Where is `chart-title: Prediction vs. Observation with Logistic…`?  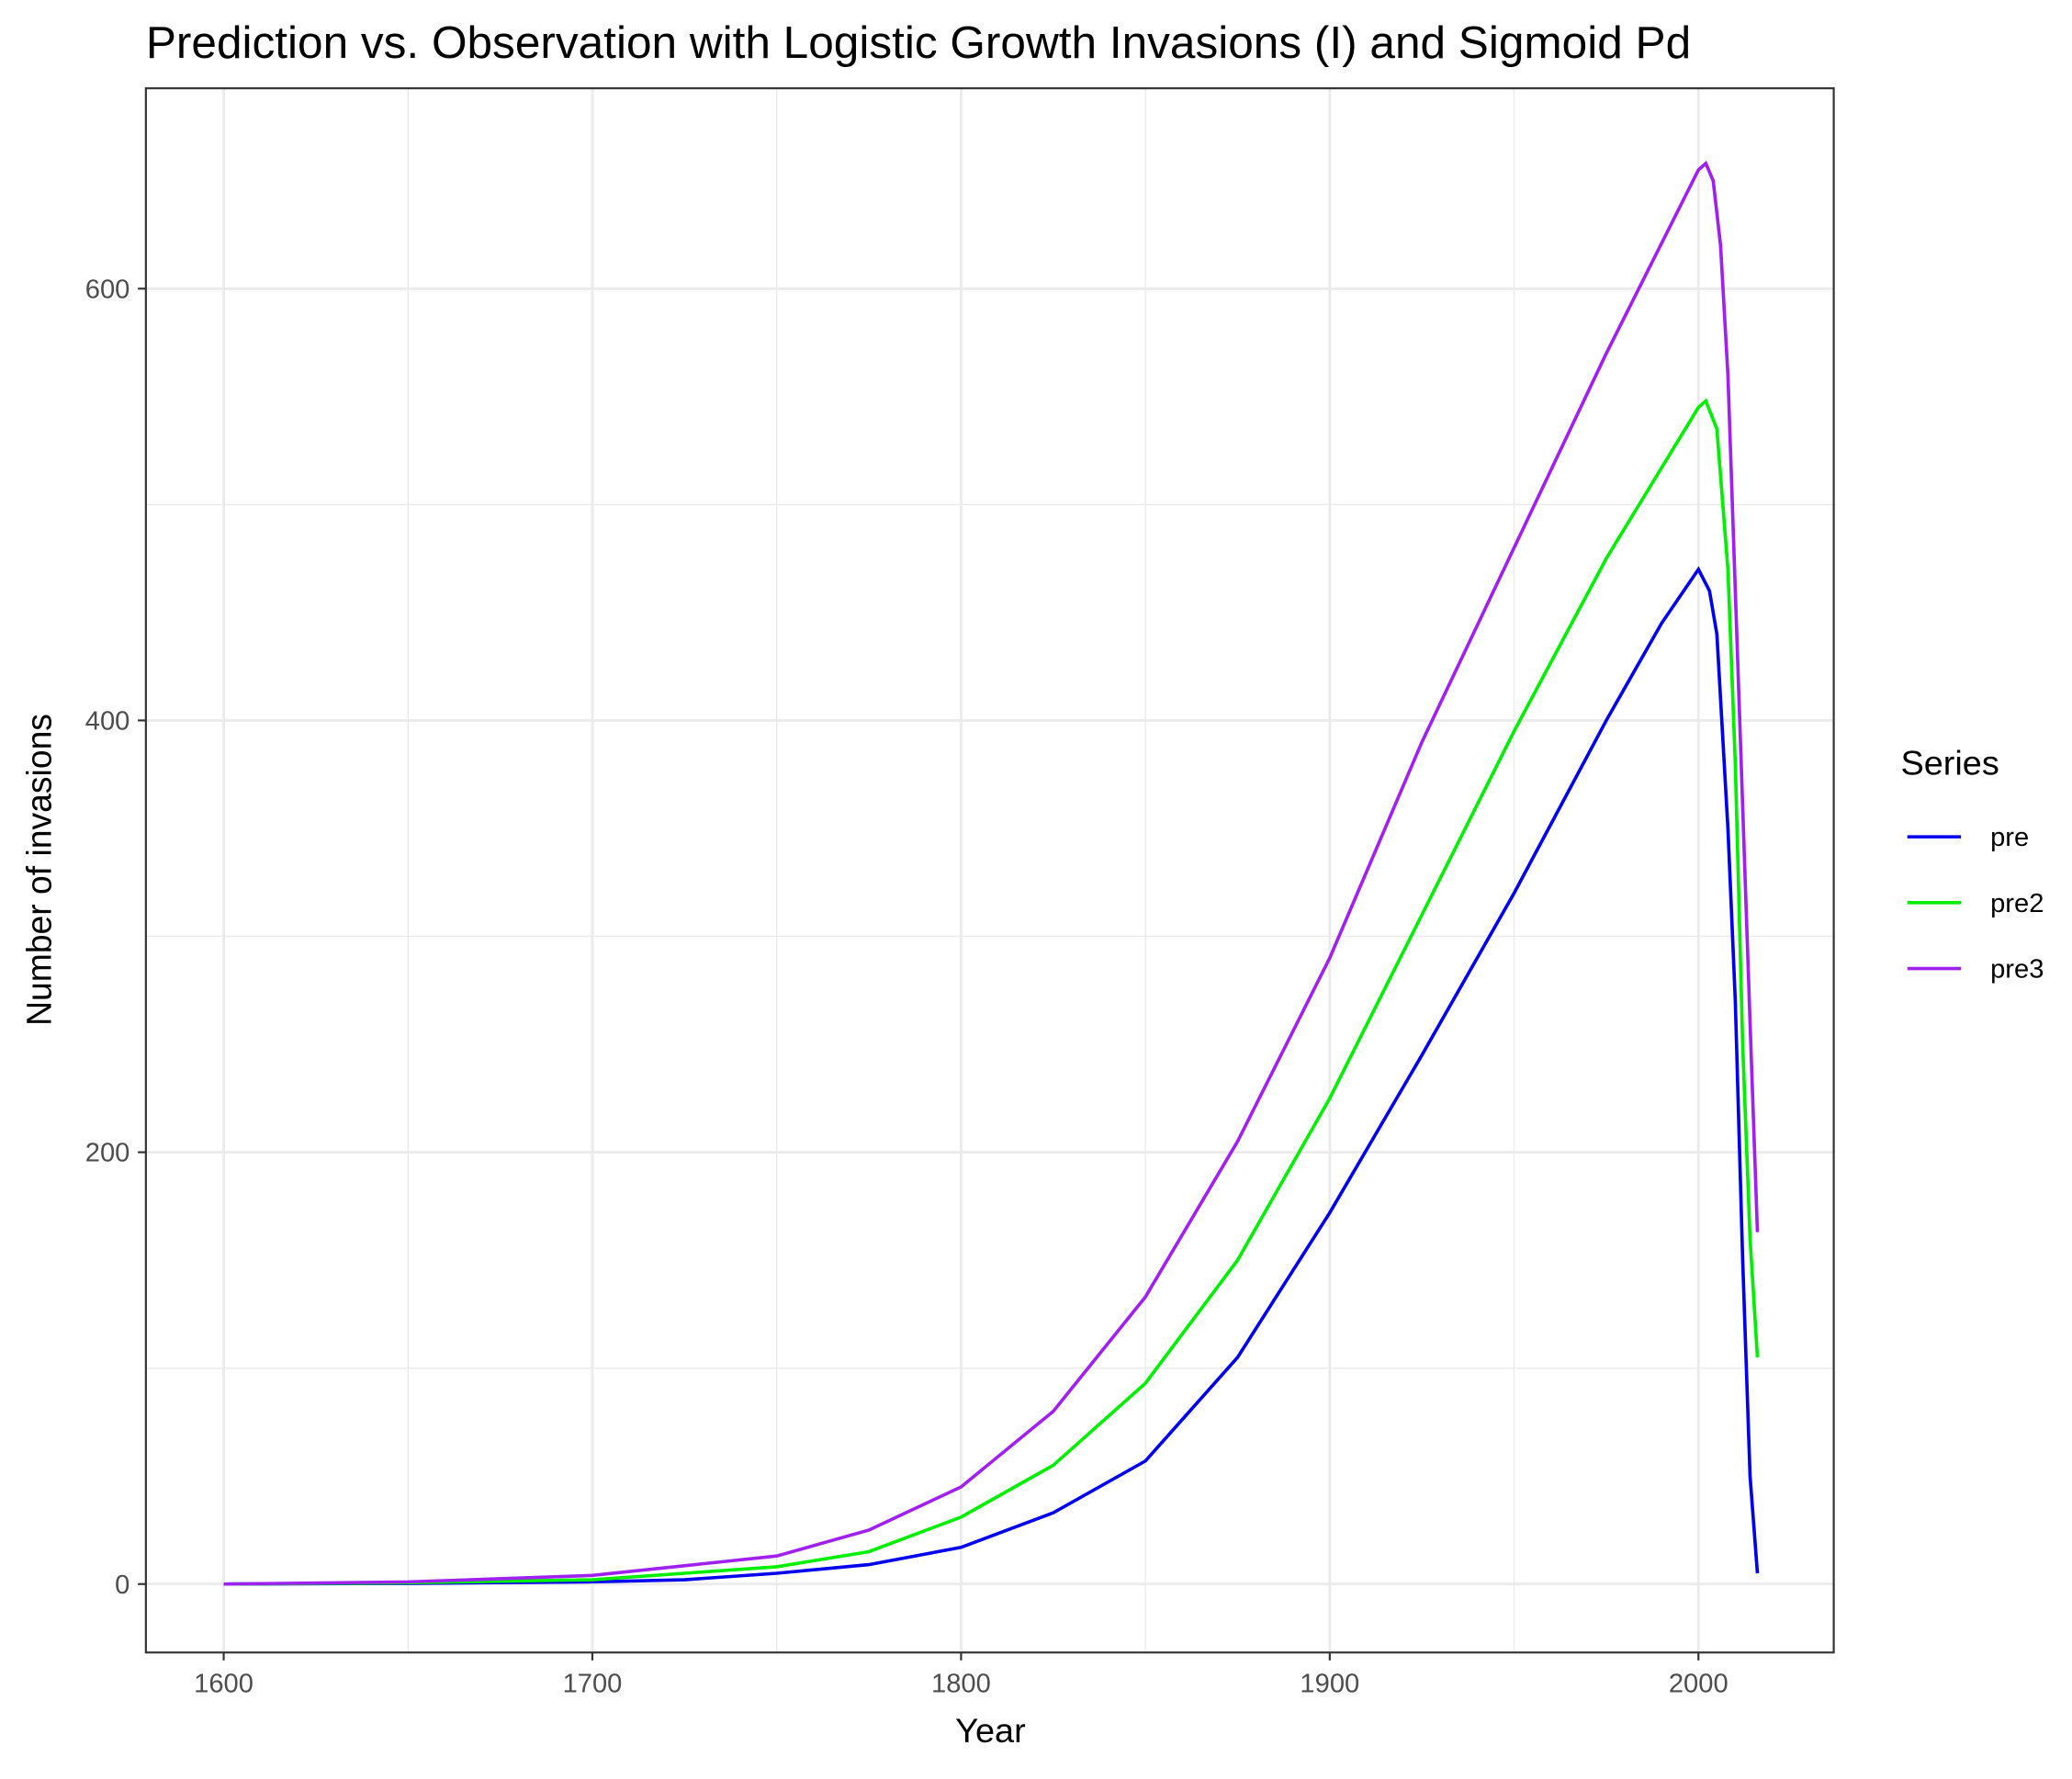 chart-title: Prediction vs. Observation with Logistic… is located at coordinates (919, 43).